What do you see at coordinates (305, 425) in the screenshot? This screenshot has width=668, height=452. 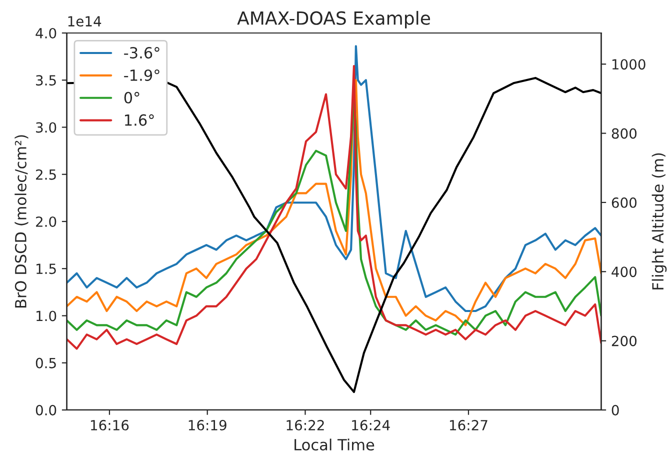 I see `x-tick-label: 16:22` at bounding box center [305, 425].